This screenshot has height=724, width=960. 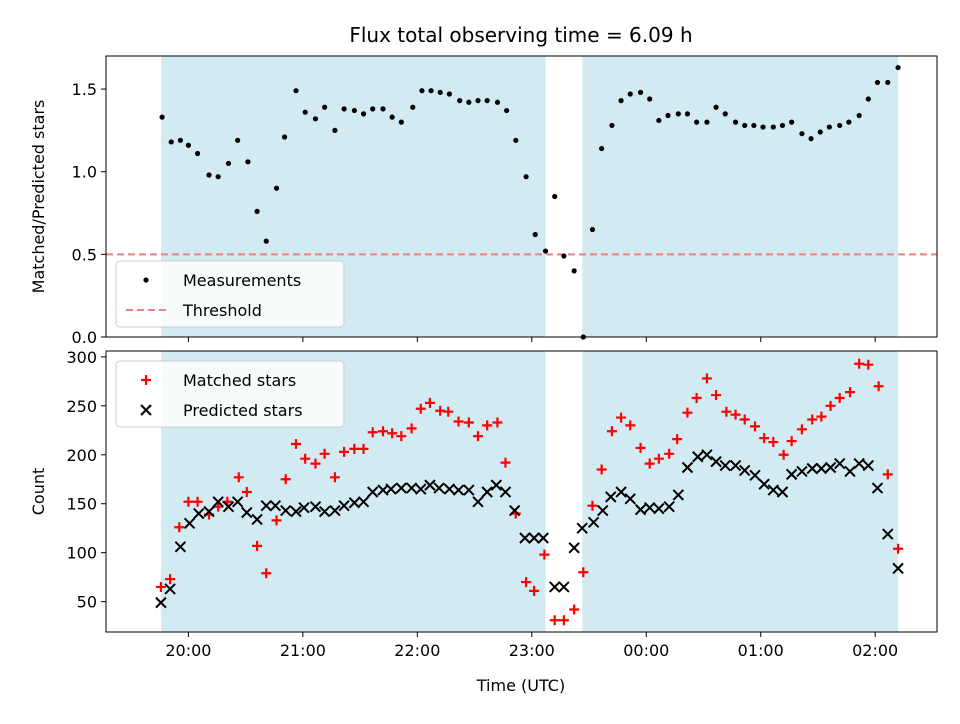 What do you see at coordinates (761, 650) in the screenshot?
I see `x-tick-label: 01:00` at bounding box center [761, 650].